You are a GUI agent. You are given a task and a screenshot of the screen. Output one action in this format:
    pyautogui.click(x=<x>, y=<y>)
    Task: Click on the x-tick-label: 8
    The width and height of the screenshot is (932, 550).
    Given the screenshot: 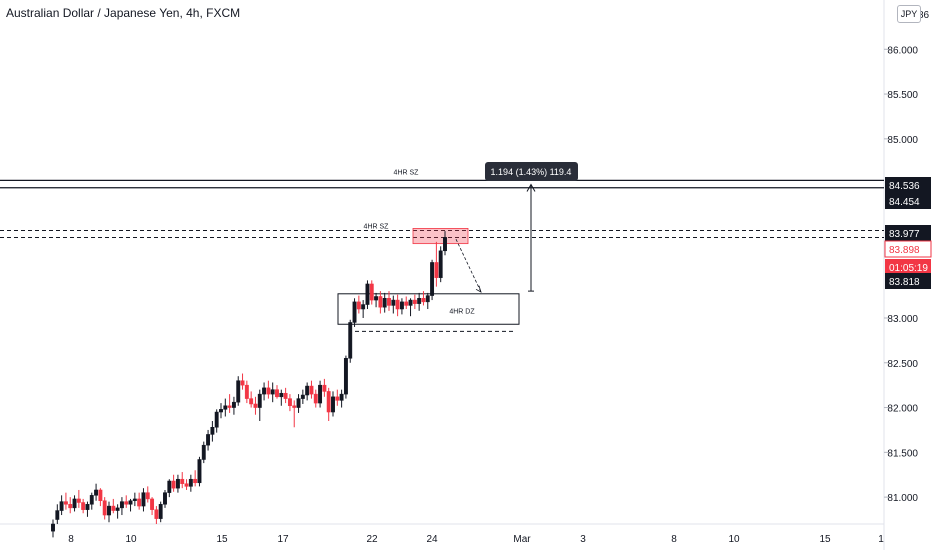 What is the action you would take?
    pyautogui.click(x=71, y=539)
    